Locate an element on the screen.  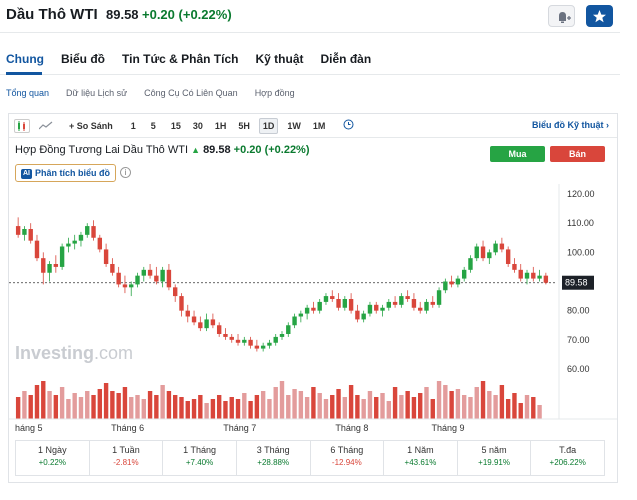
x-tick-label: Tháng 7 is located at coordinates (239, 428).